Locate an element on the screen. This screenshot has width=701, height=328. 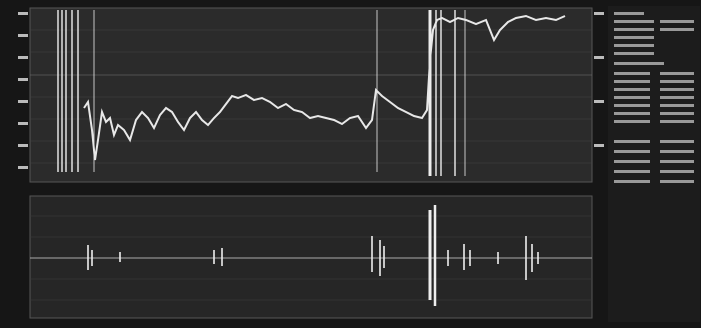
info-panel-bg is located at coordinates (654, 164).